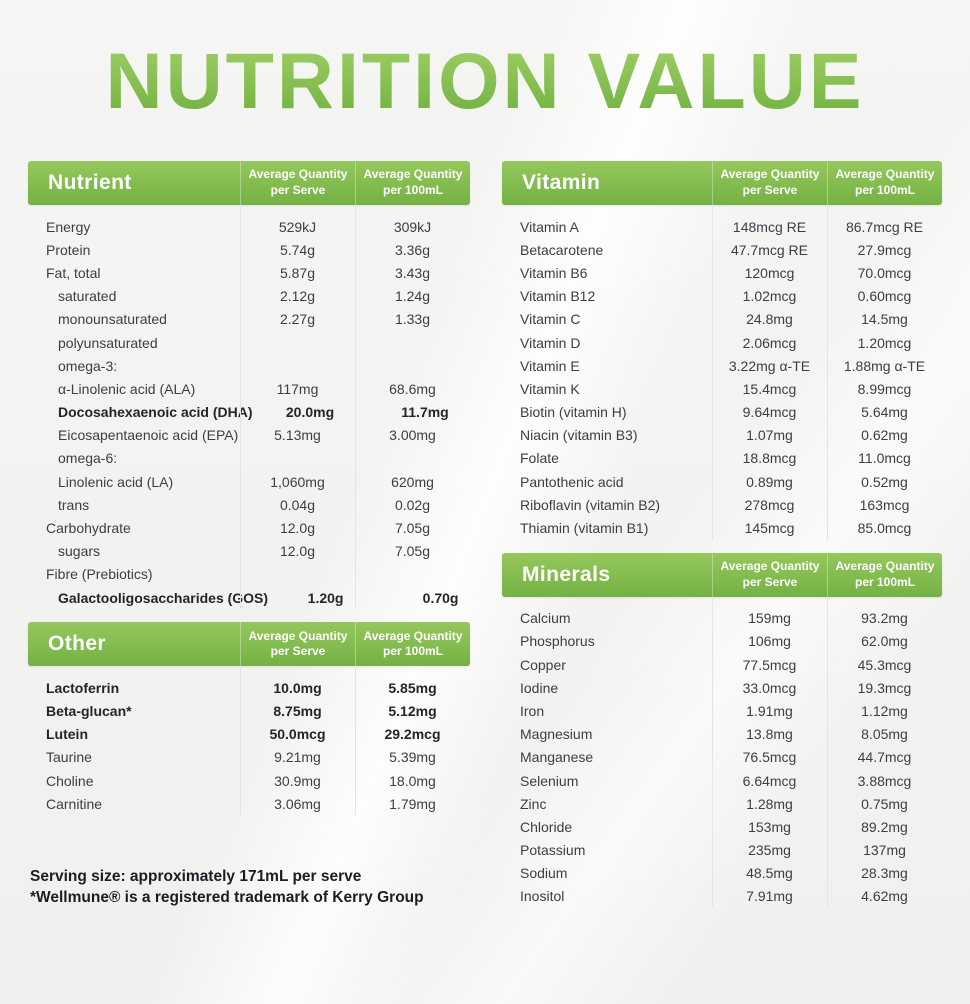 The width and height of the screenshot is (970, 1004). I want to click on row-label: Iodine, so click(539, 687).